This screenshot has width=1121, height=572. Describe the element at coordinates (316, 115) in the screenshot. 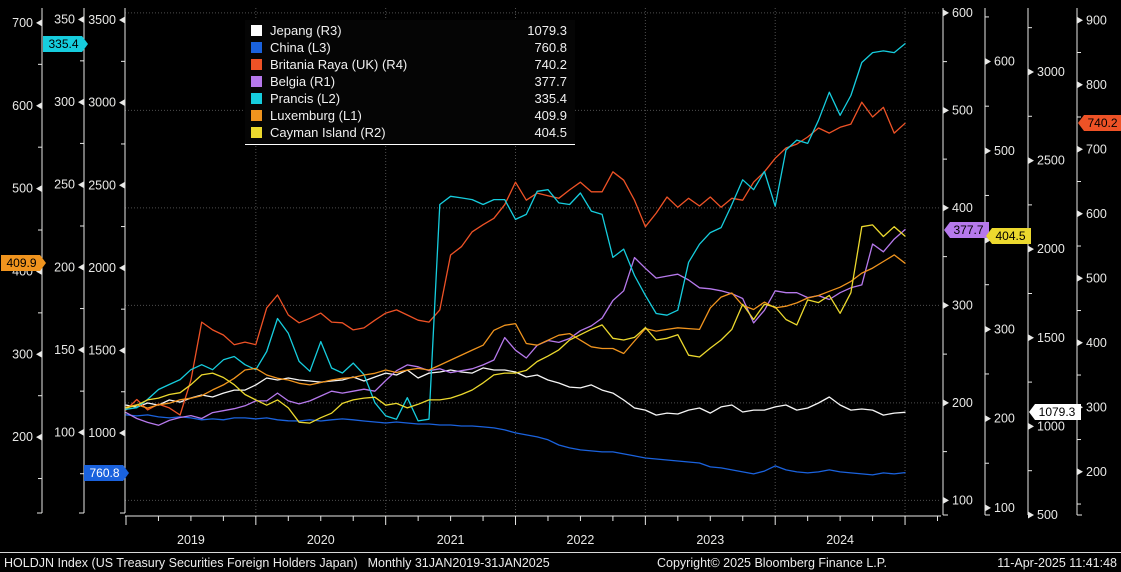

I see `legend-item-label: Luxemburg (L1)` at that location.